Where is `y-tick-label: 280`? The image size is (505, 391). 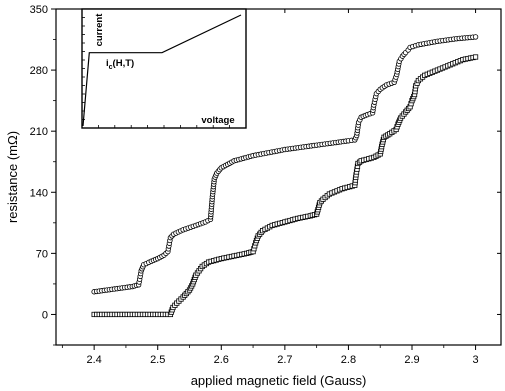 y-tick-label: 280 is located at coordinates (39, 71).